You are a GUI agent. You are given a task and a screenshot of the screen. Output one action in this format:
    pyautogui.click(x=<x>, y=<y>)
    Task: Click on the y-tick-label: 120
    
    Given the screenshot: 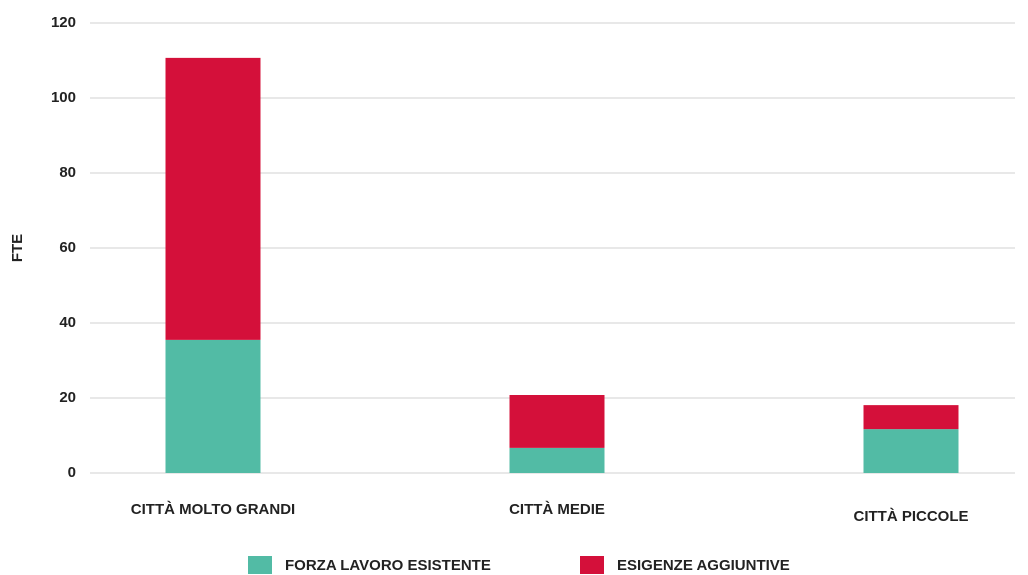 What is the action you would take?
    pyautogui.click(x=63, y=22)
    